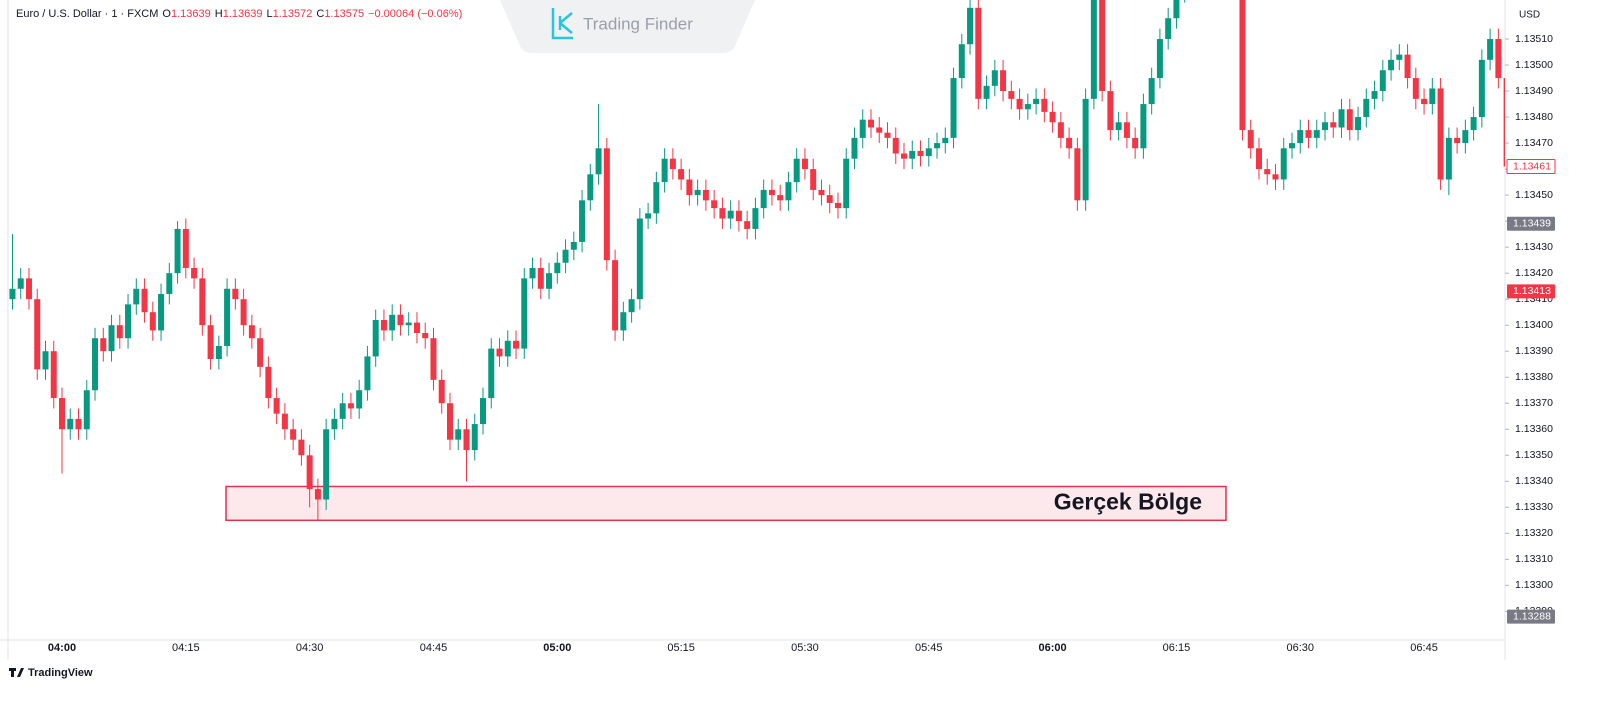 This screenshot has height=705, width=1600. Describe the element at coordinates (289, 14) in the screenshot. I see `ohlc-item: L1.13572` at that location.